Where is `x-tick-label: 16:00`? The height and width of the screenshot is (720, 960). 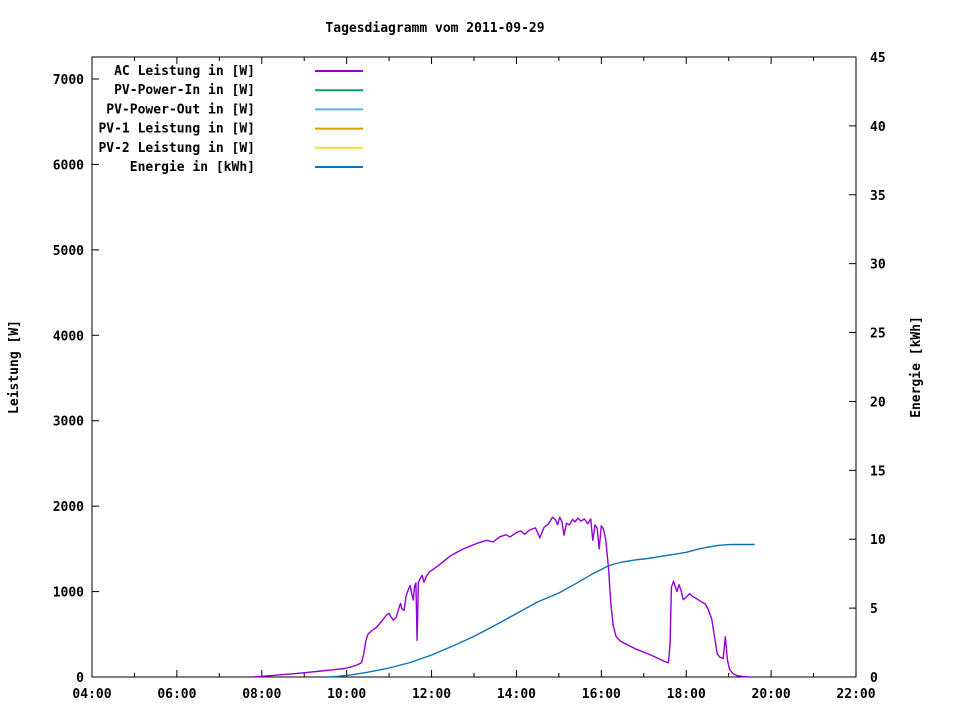 x-tick-label: 16:00 is located at coordinates (601, 694).